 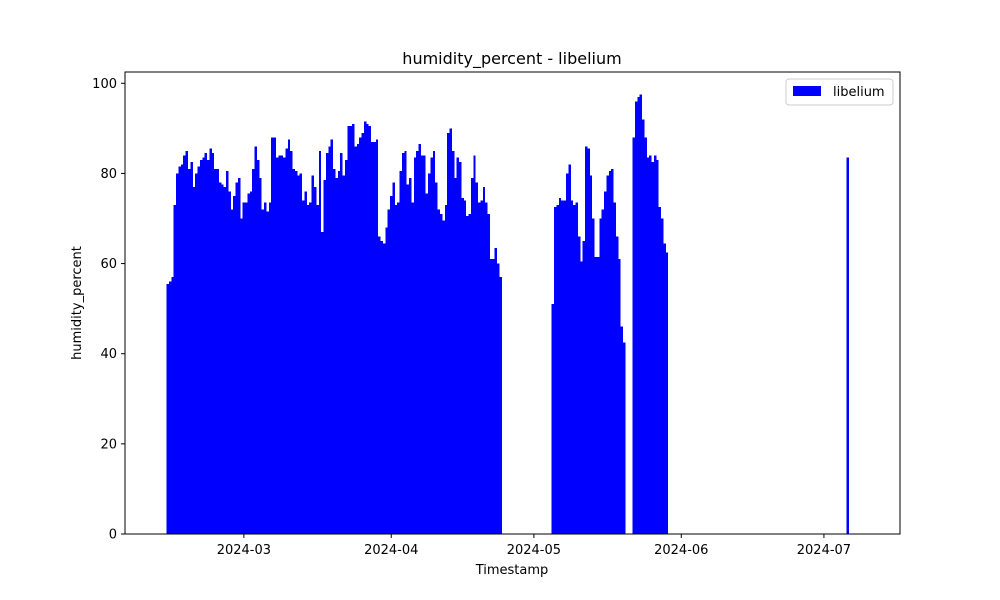 I want to click on x-axis-label: Timestamp, so click(x=512, y=570).